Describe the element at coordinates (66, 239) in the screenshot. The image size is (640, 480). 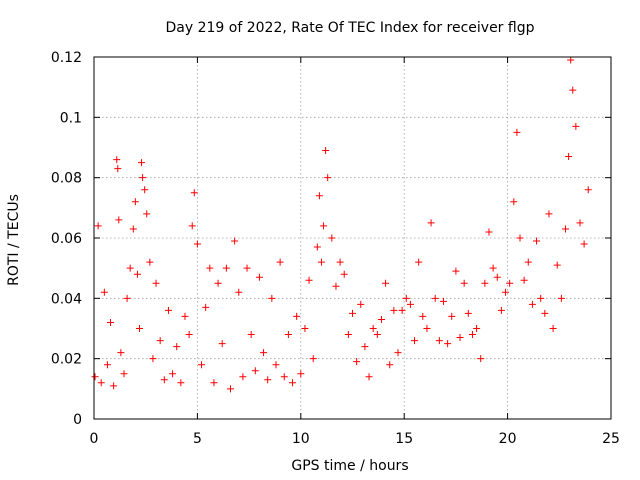
I see `y-tick-label: 0.06` at that location.